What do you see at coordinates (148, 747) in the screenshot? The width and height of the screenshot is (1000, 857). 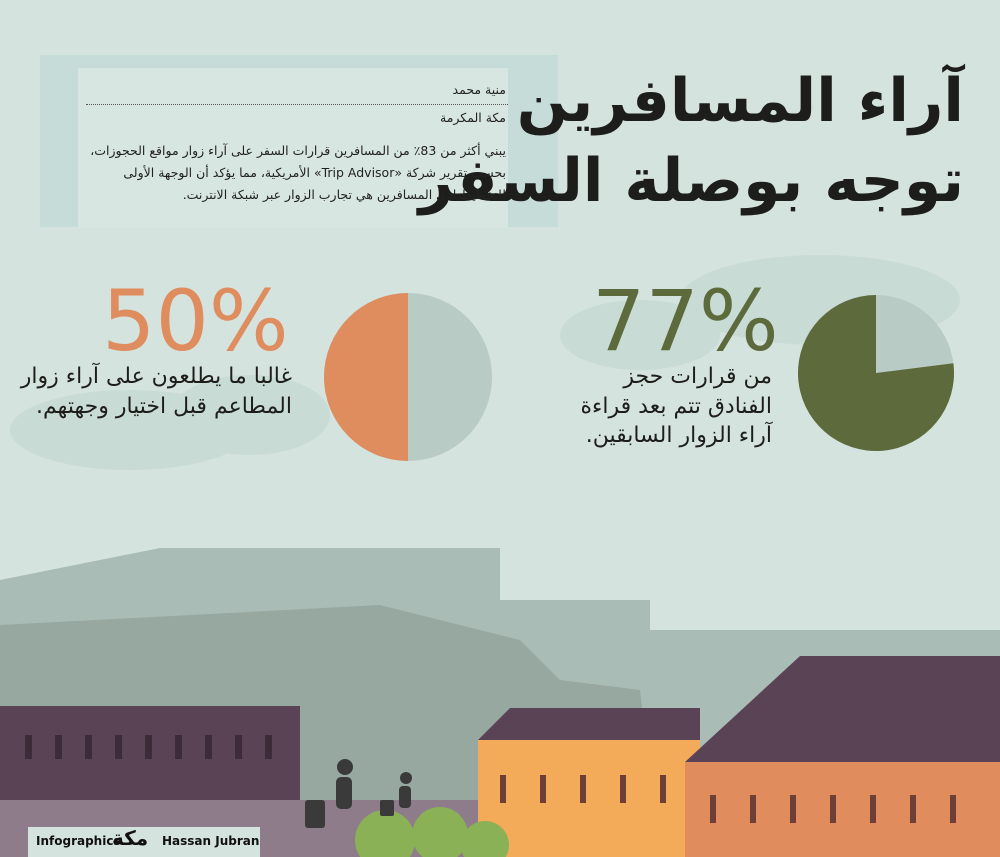 I see `windows` at bounding box center [148, 747].